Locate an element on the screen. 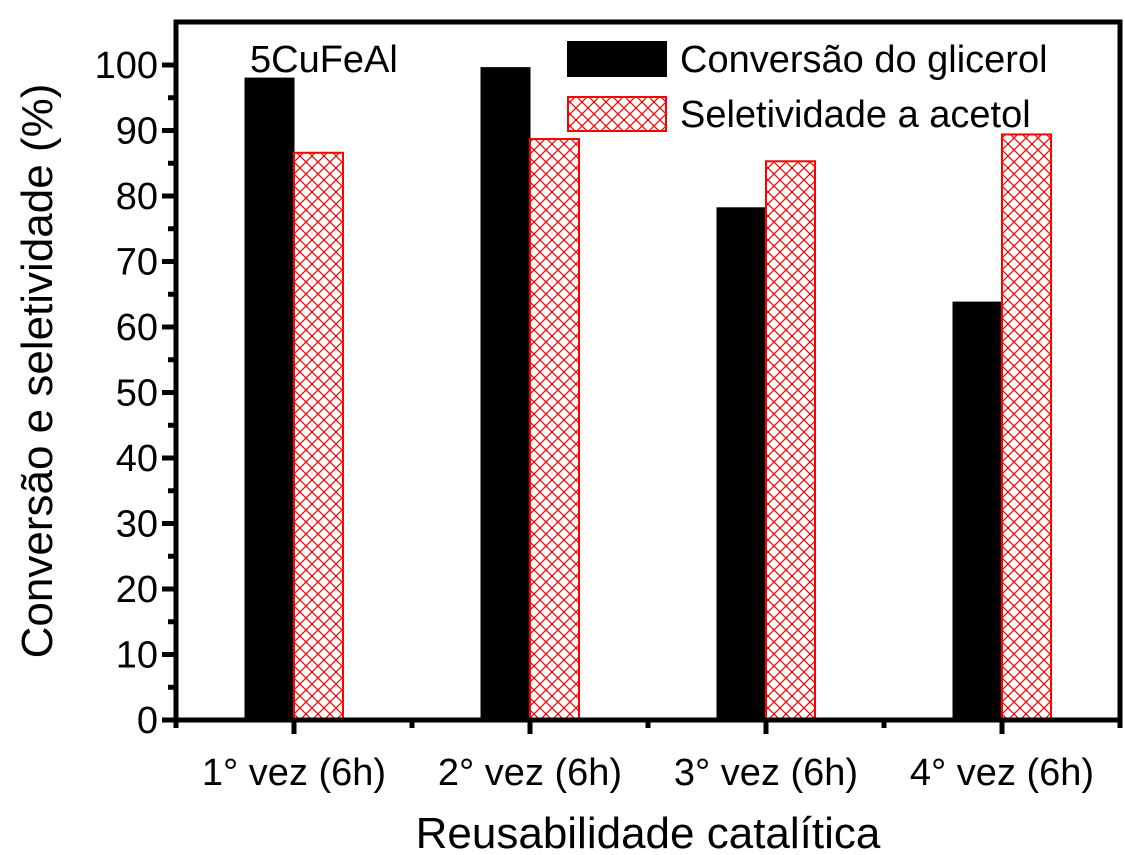 The height and width of the screenshot is (855, 1125). chart-annotation: 5CuFeAl is located at coordinates (324, 60).